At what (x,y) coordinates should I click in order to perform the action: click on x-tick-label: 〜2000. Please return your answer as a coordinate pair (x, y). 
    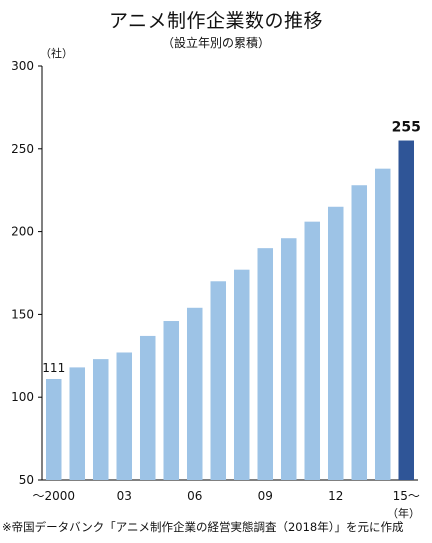
    Looking at the image, I should click on (53, 496).